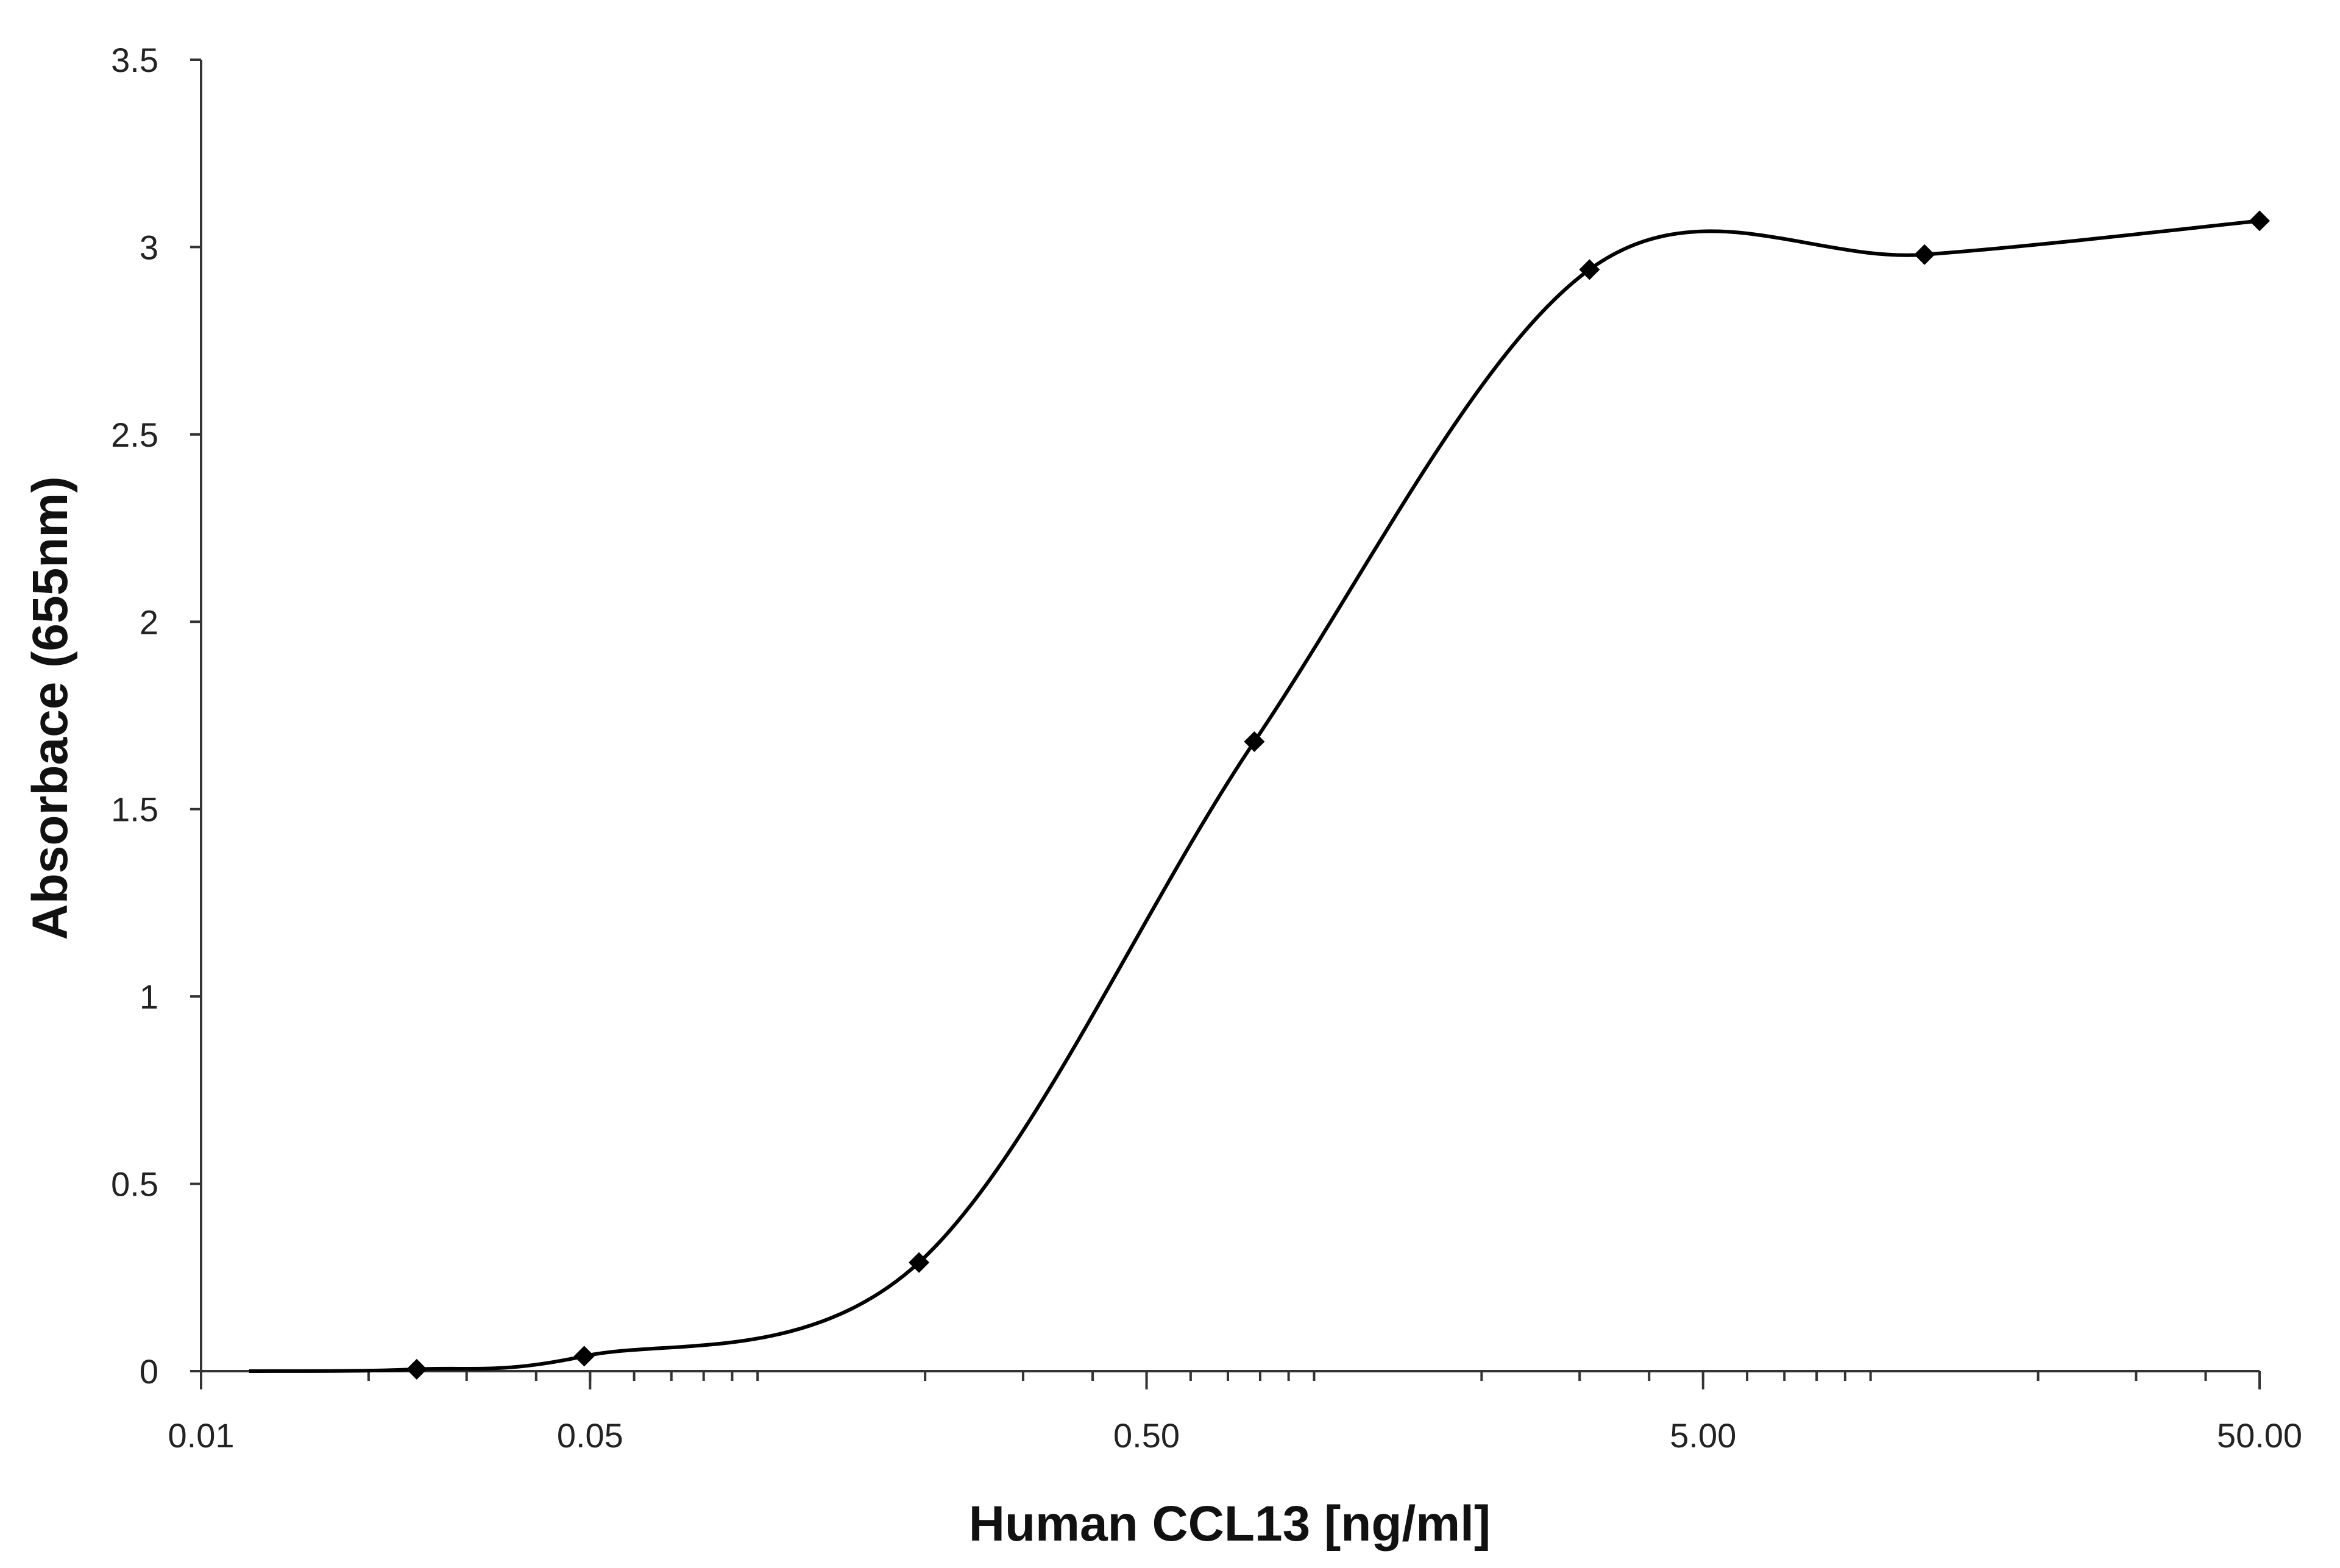 The height and width of the screenshot is (1568, 2340). Describe the element at coordinates (50, 708) in the screenshot. I see `y-axis-title: Absorbace (655nm)` at that location.